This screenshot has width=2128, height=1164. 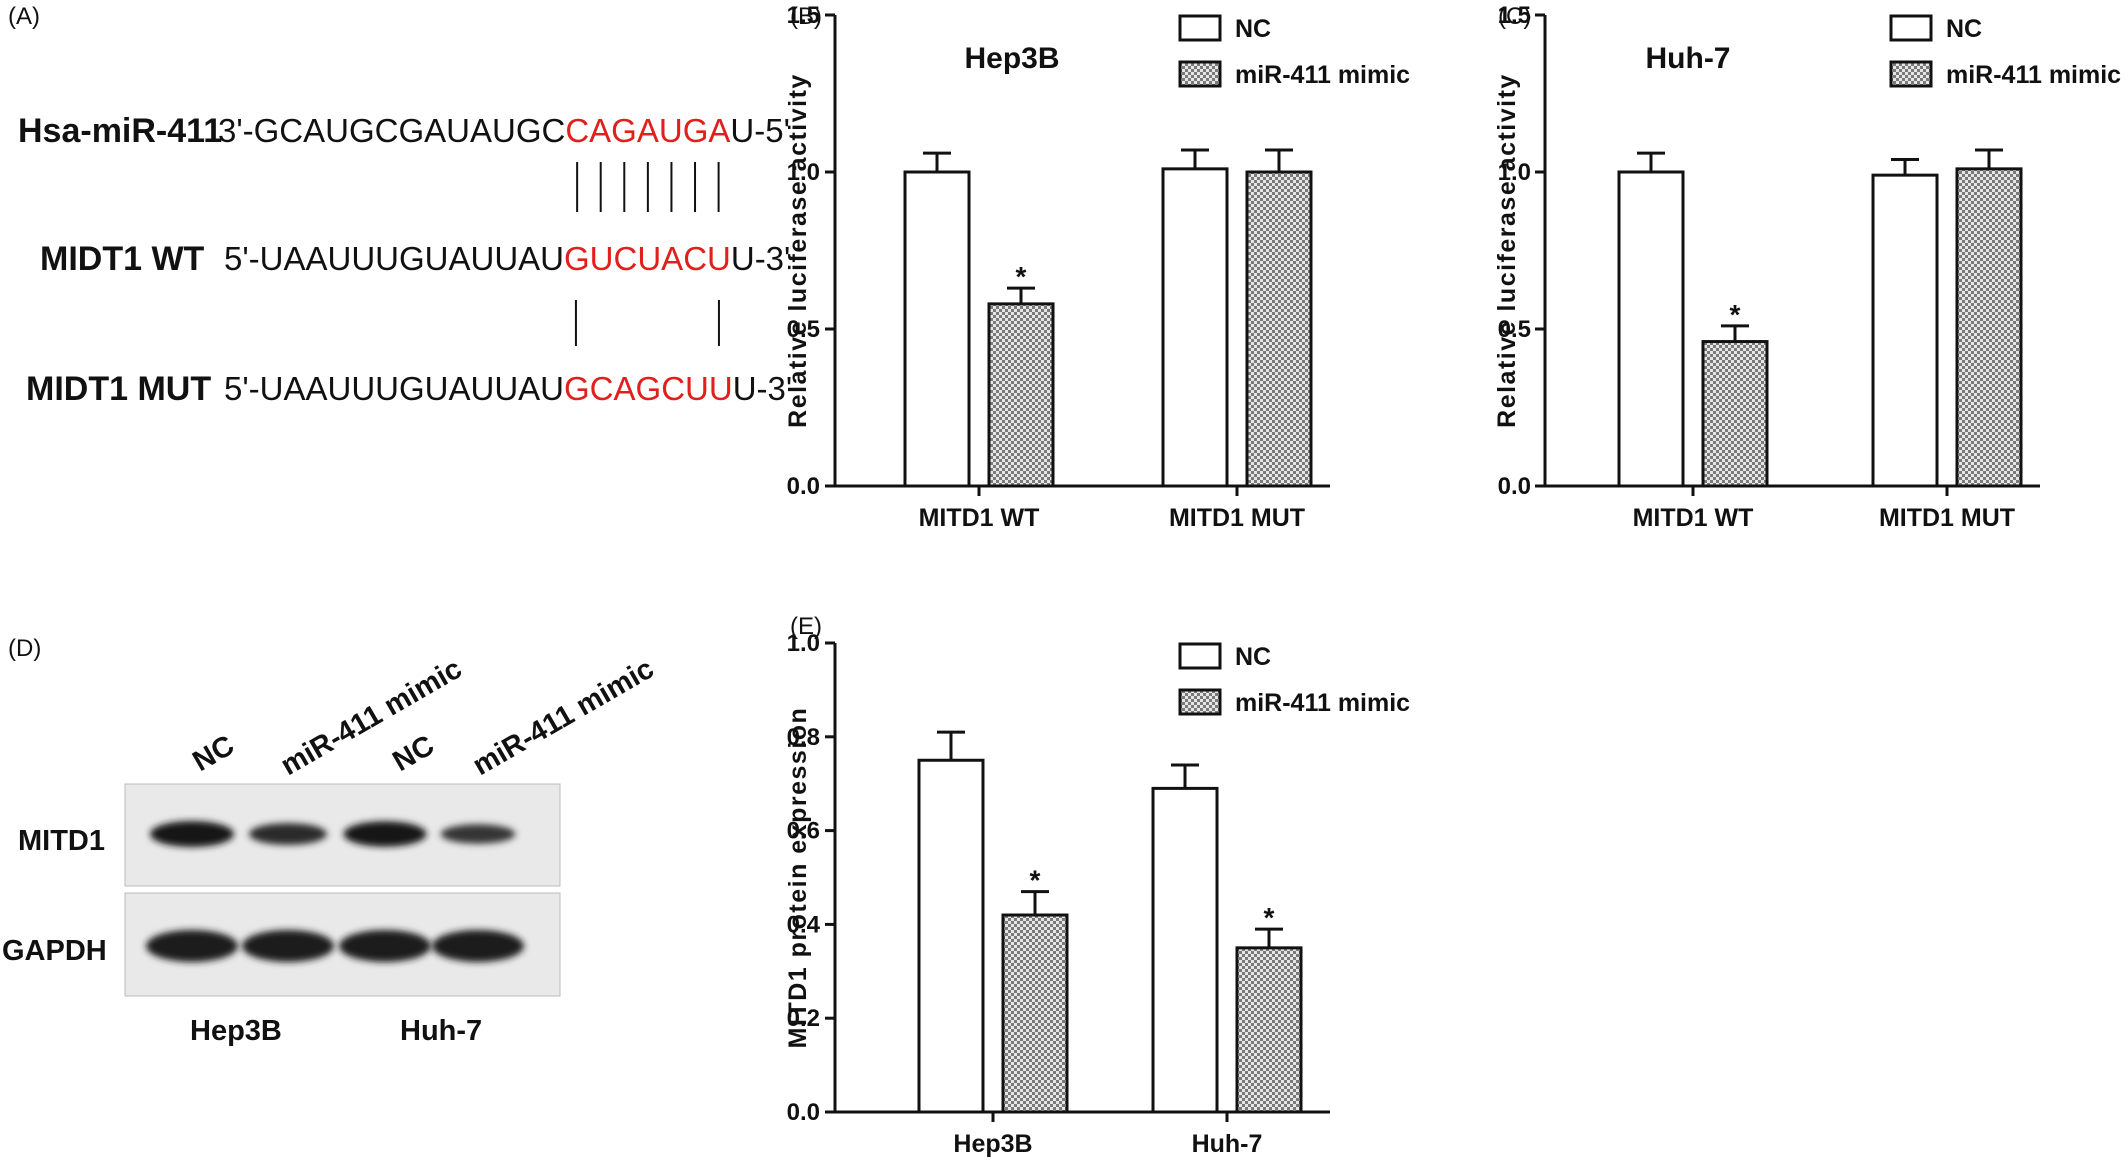 What do you see at coordinates (803, 737) in the screenshot?
I see `y-tick-label: 0.8` at bounding box center [803, 737].